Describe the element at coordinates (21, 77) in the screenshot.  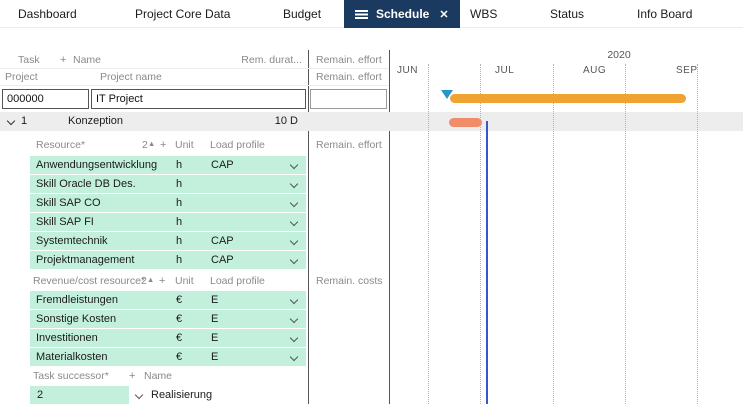
I see `project-label: Project` at that location.